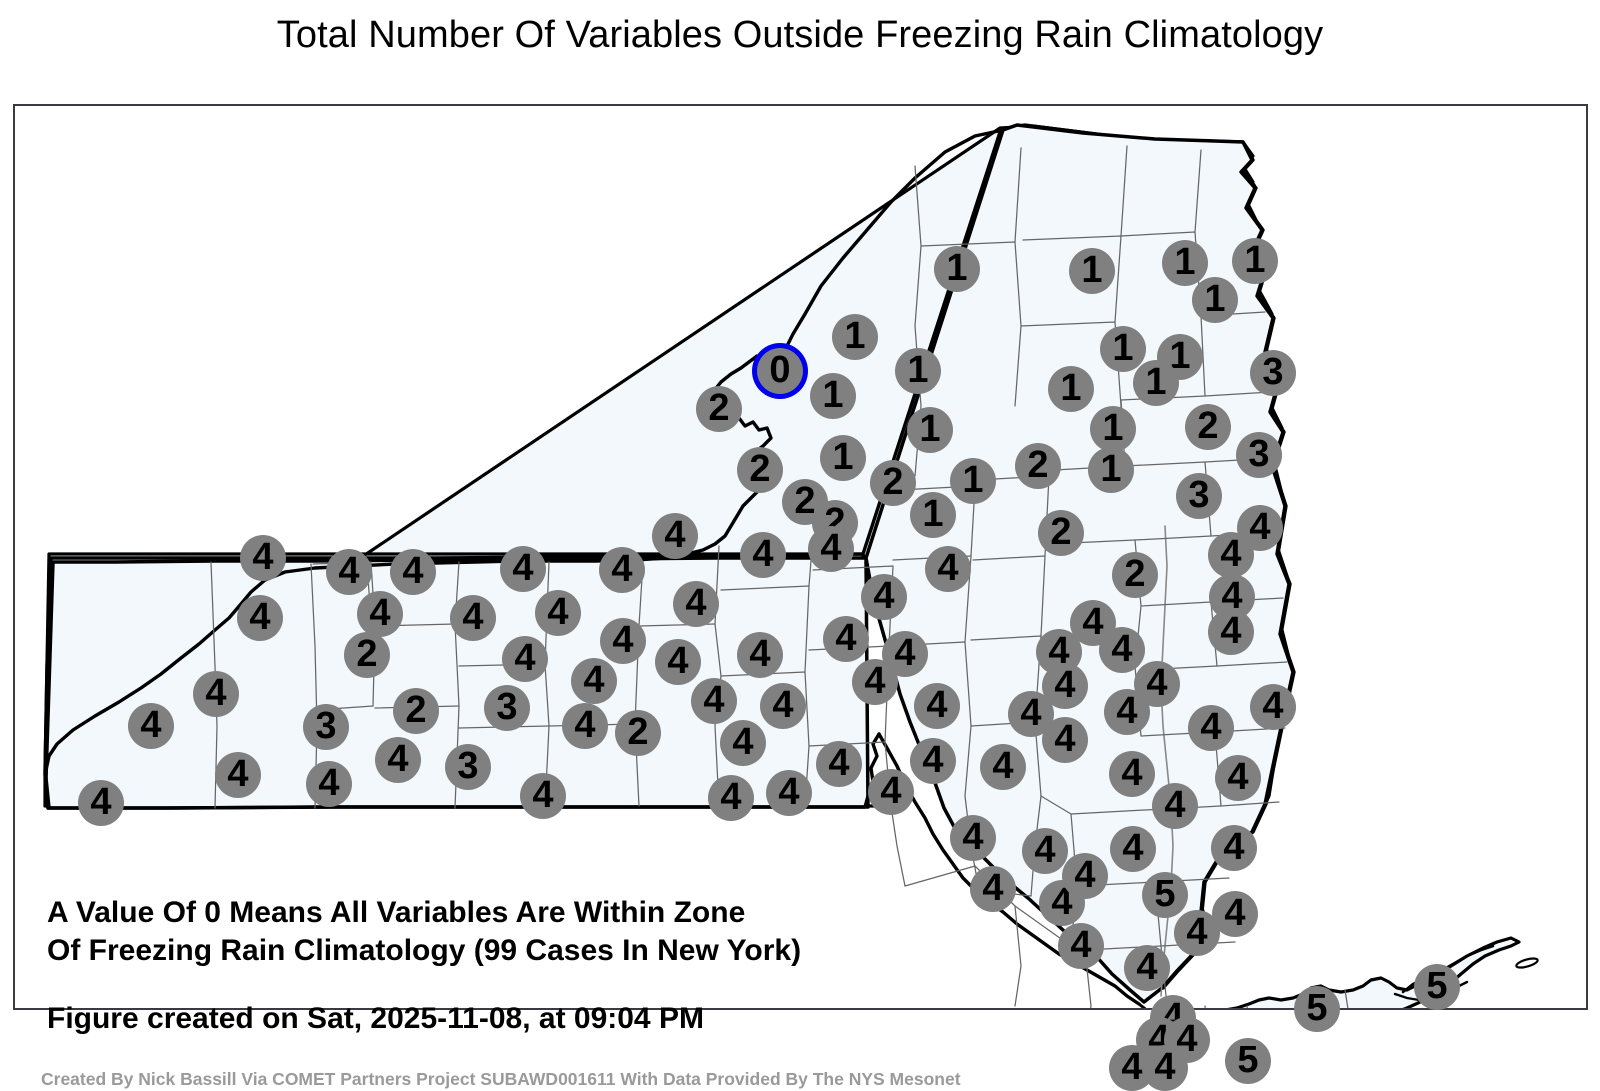  Describe the element at coordinates (780, 371) in the screenshot. I see `station-marker: 0` at that location.